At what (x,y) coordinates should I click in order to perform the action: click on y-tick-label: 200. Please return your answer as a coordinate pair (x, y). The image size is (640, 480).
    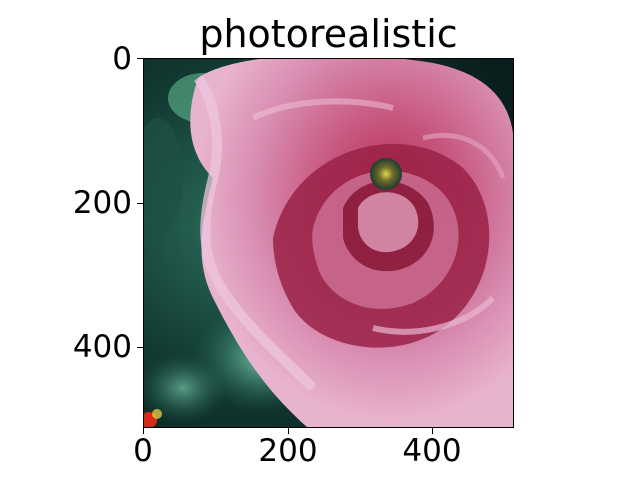
    Looking at the image, I should click on (102, 203).